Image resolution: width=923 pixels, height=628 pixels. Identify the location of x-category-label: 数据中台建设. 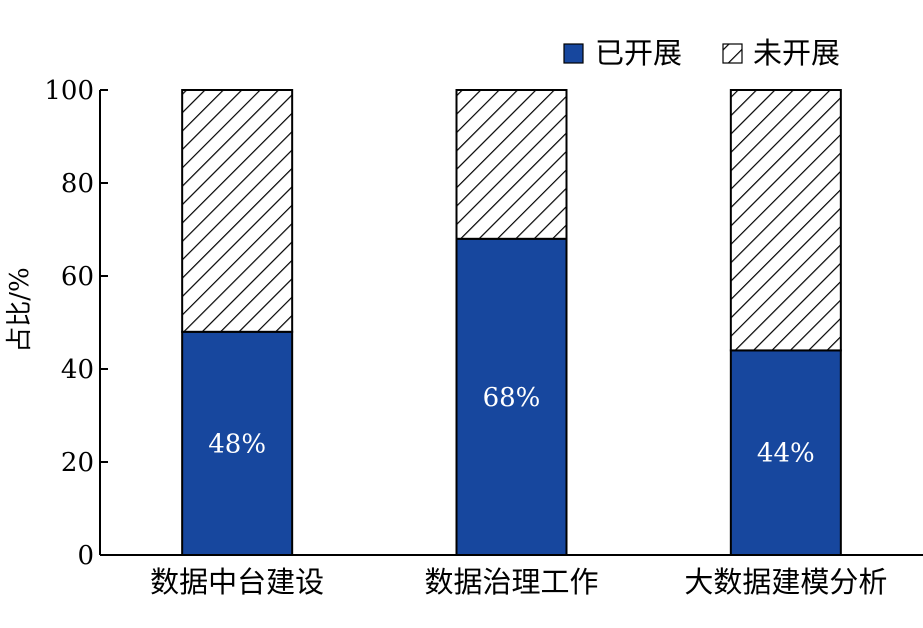
(237, 582).